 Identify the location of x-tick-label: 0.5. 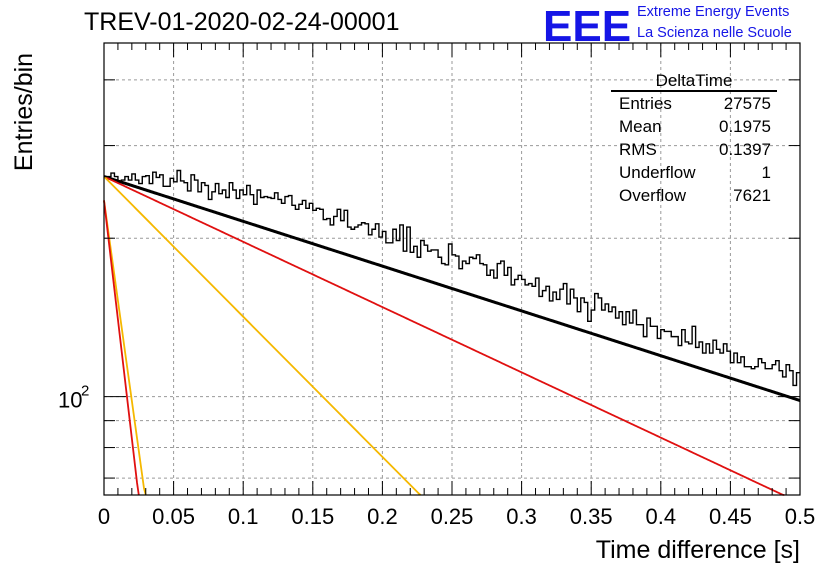
(800, 516).